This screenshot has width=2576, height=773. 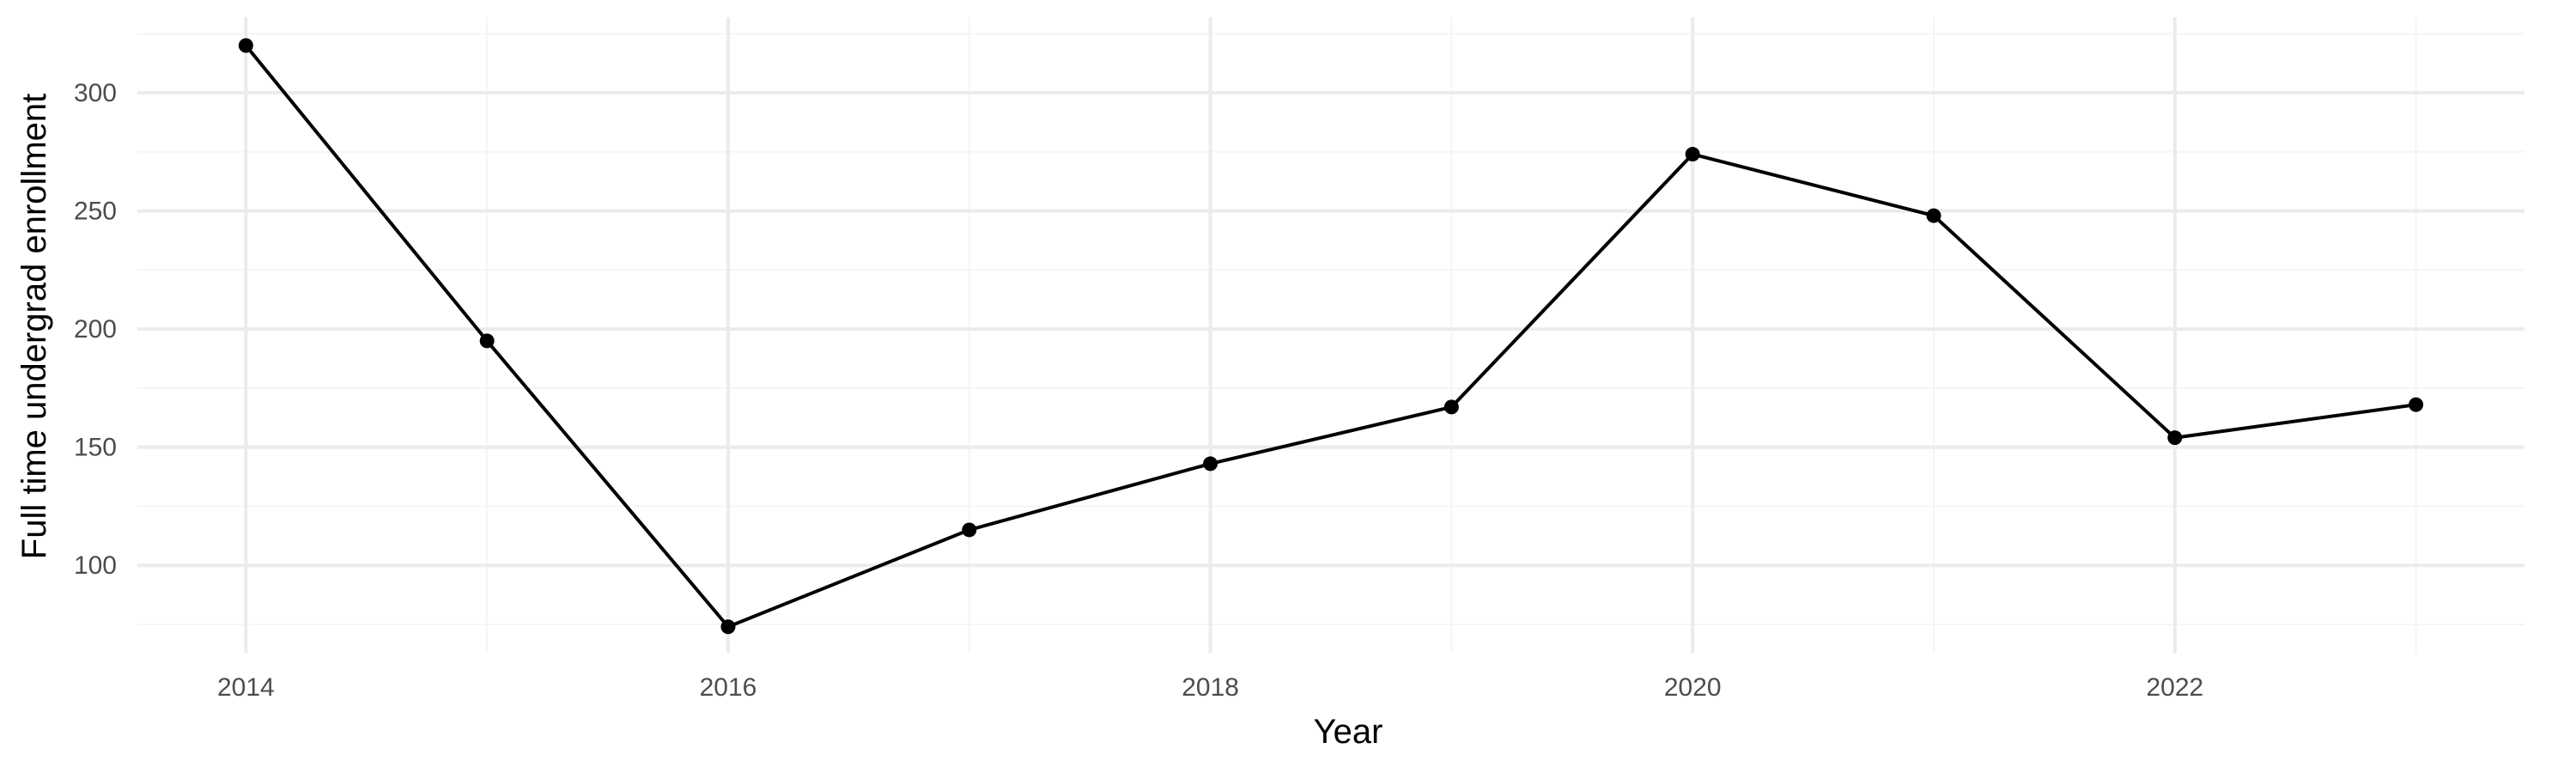 I want to click on y-tick-label: 300, so click(x=96, y=93).